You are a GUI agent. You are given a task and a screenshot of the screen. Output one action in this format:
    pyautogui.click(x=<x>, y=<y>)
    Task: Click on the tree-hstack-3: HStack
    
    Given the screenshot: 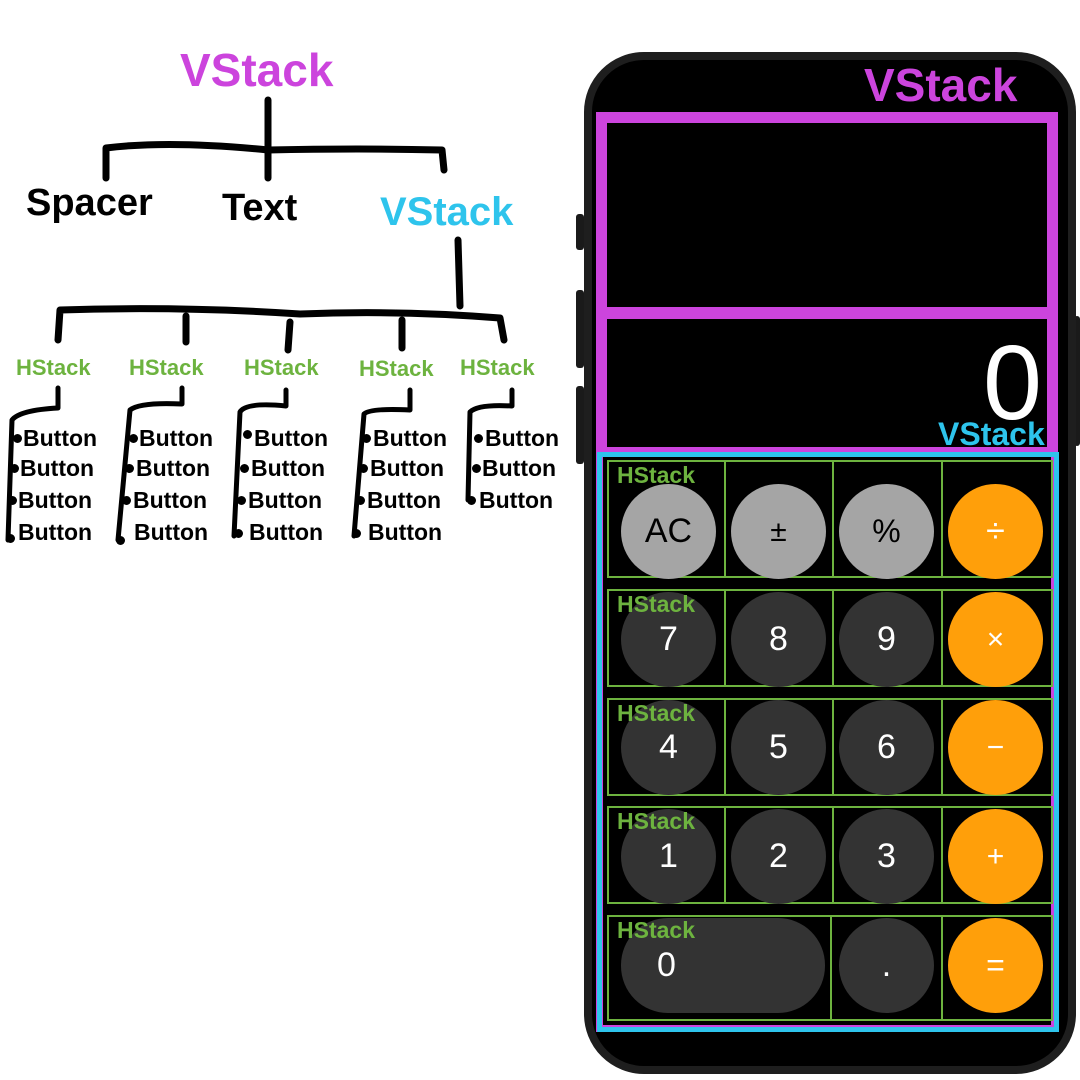 What is the action you would take?
    pyautogui.click(x=281, y=367)
    